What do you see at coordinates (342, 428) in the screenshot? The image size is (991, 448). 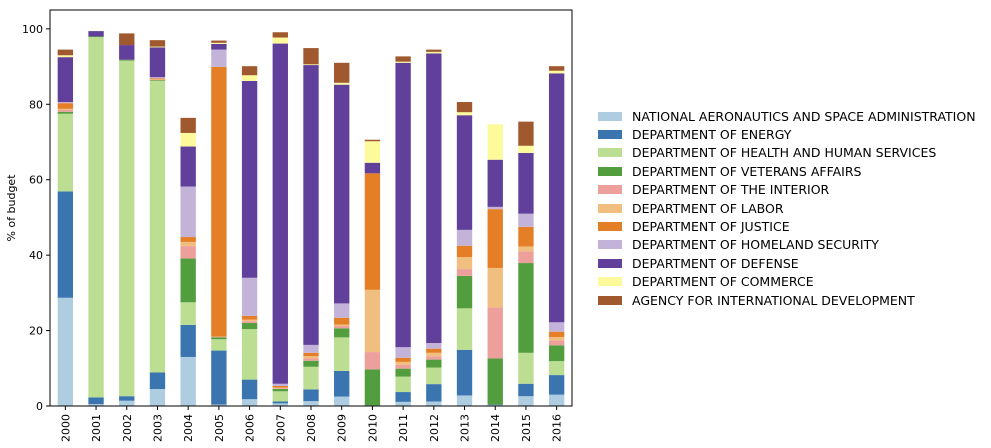 I see `x-tick-label-2009: 2009` at bounding box center [342, 428].